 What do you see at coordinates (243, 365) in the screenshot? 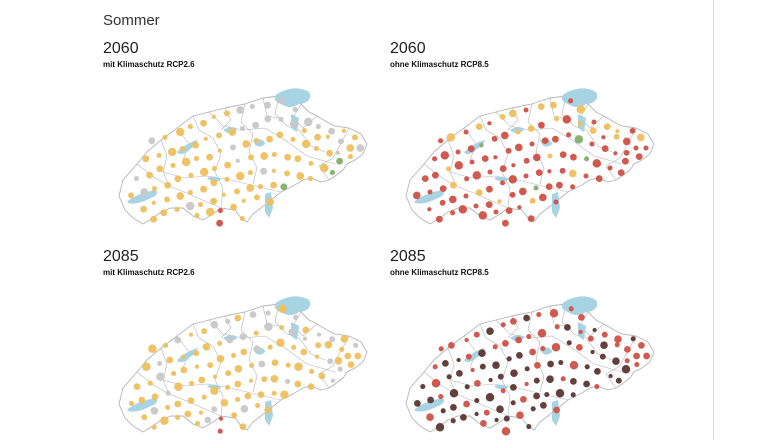
I see `switzerland-map` at bounding box center [243, 365].